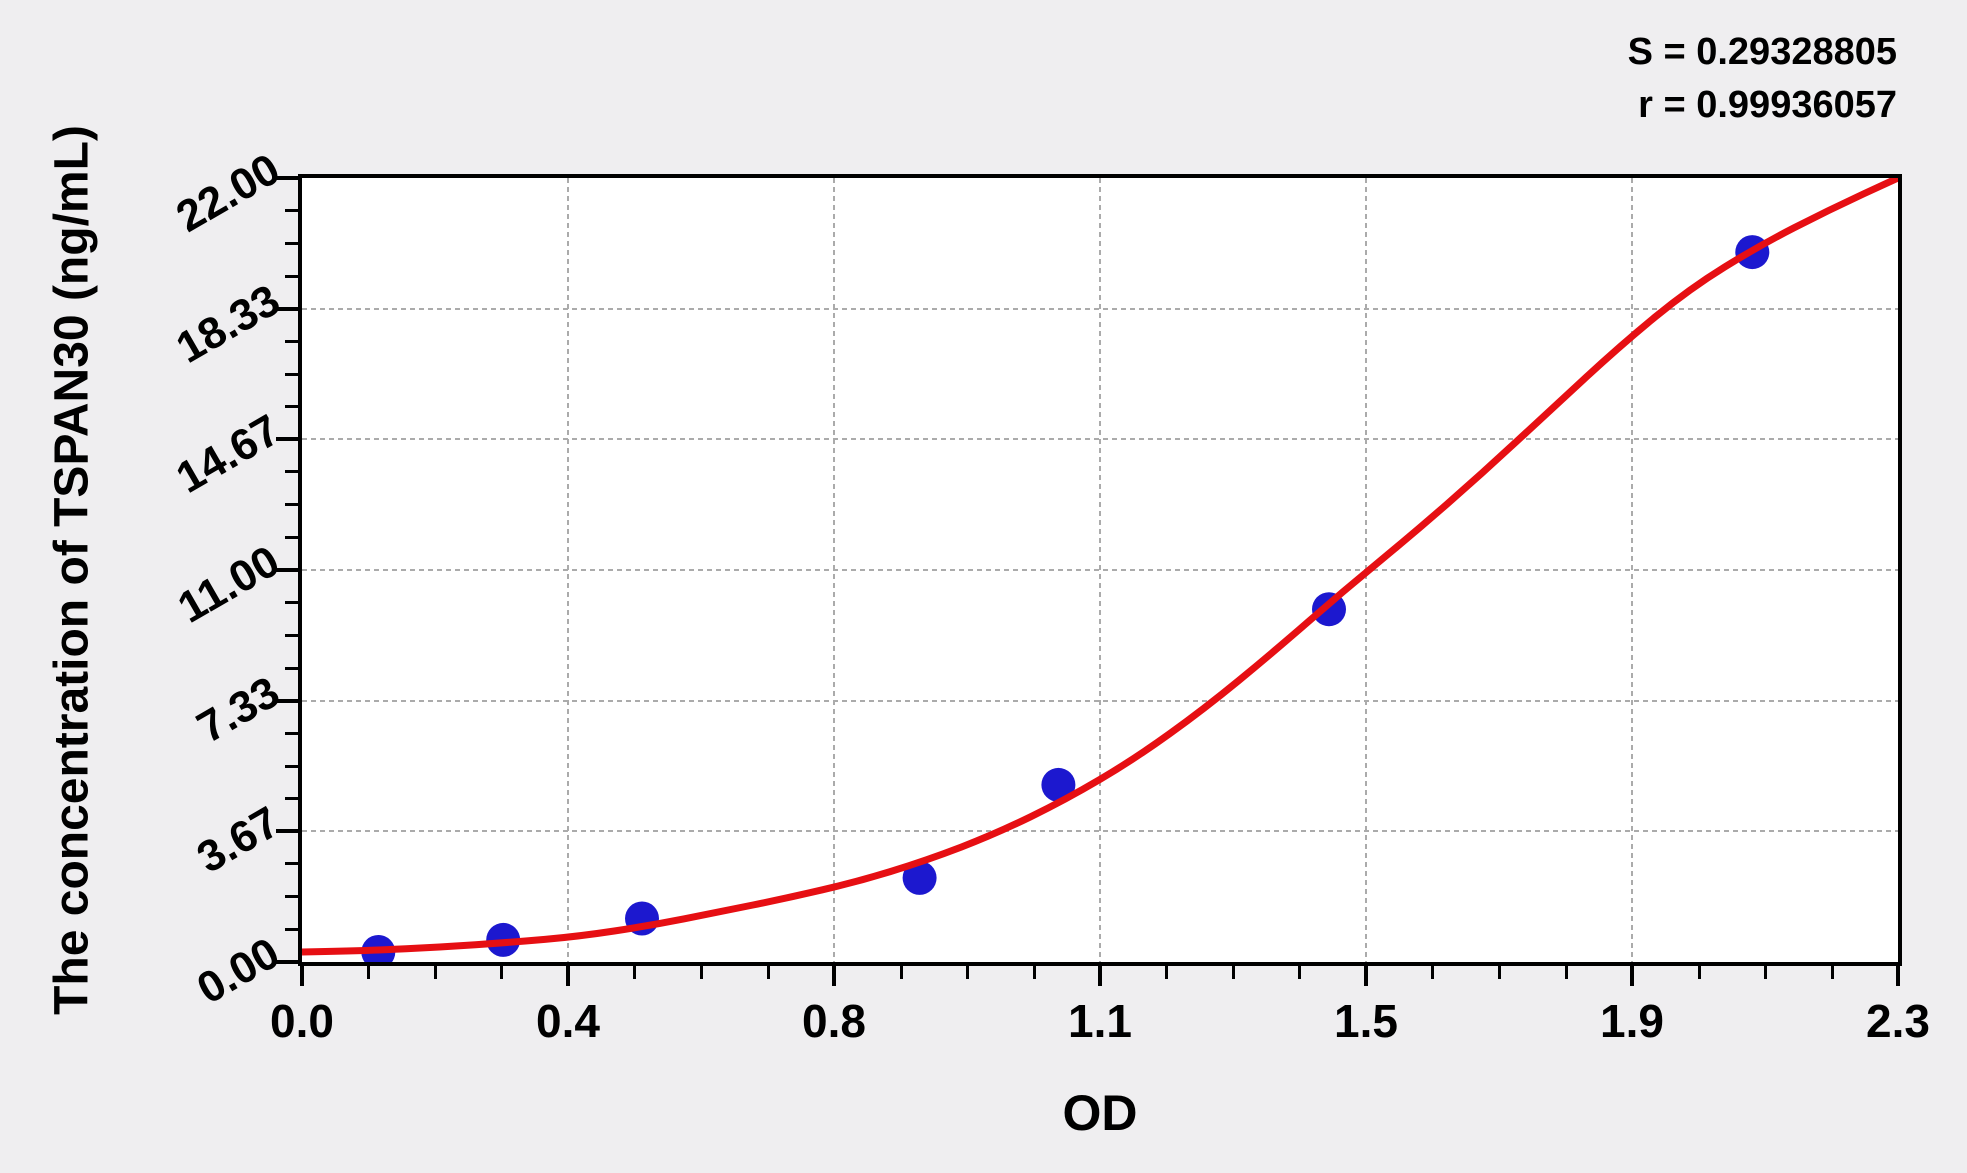 This screenshot has height=1173, width=1967. I want to click on y-tick-label: 14.67, so click(228, 454).